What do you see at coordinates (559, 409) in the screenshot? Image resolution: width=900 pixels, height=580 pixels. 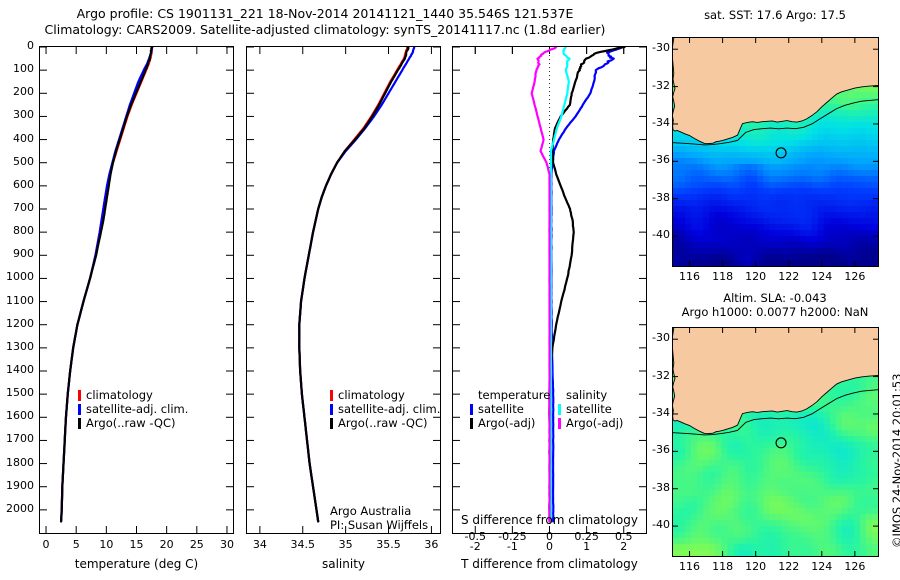 I see `legend-swatch-sal-satellite` at bounding box center [559, 409].